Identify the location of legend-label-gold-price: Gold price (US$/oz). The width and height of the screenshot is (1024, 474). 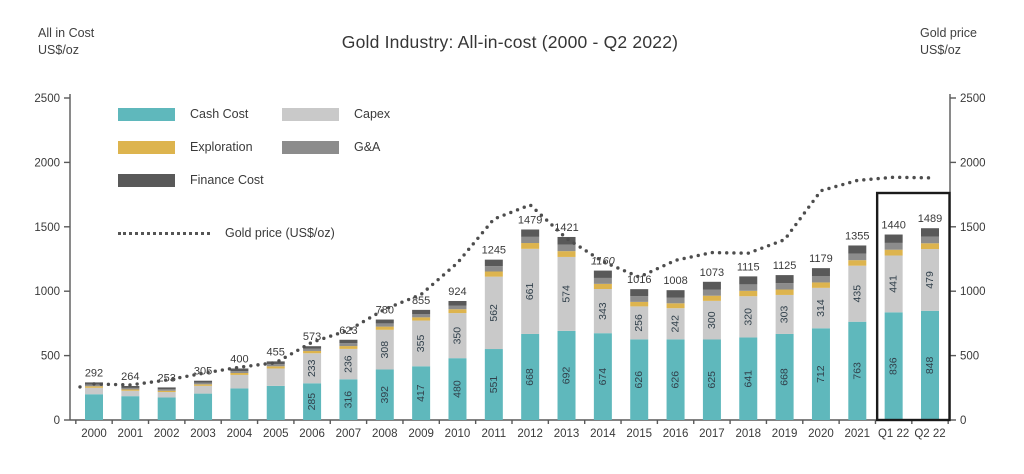
(280, 233).